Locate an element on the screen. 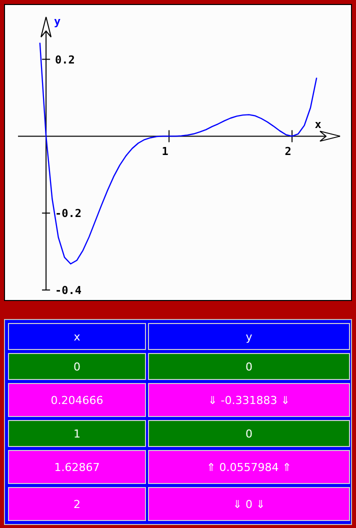 The image size is (356, 528). text: y is located at coordinates (249, 337).